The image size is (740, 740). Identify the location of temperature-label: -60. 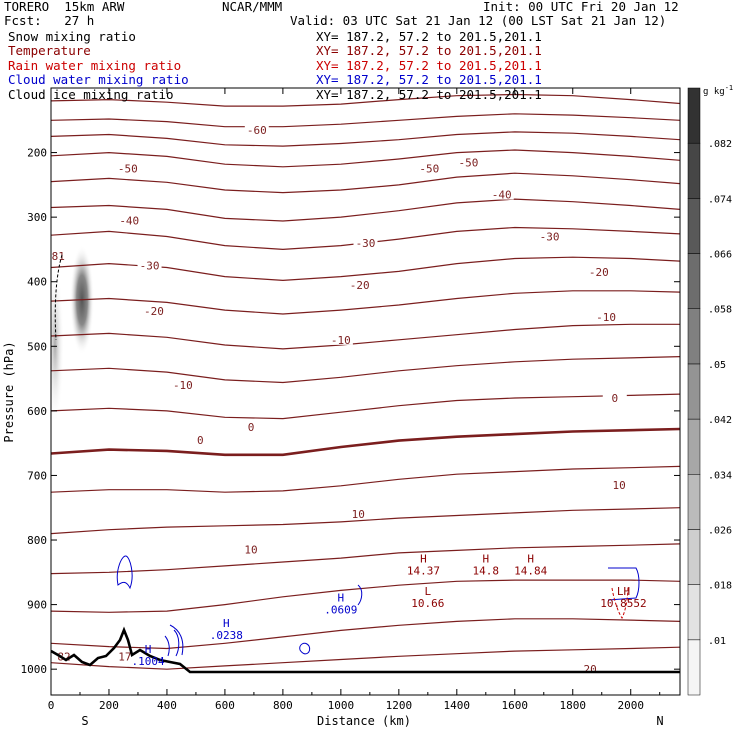
(257, 130).